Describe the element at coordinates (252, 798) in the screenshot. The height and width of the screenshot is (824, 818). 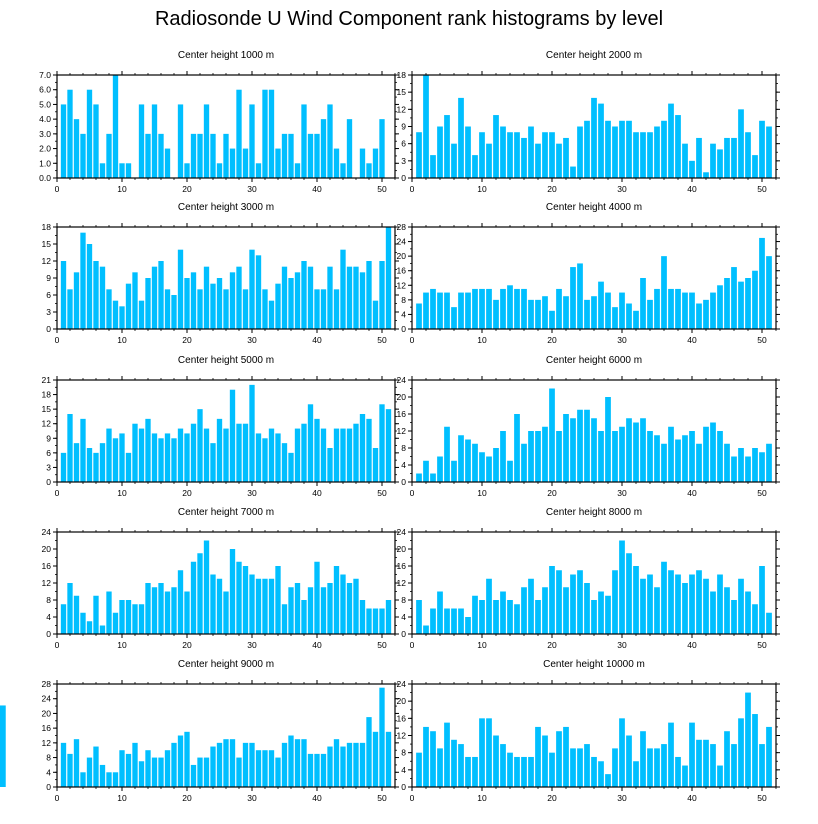
I see `x-tick-label: 30` at that location.